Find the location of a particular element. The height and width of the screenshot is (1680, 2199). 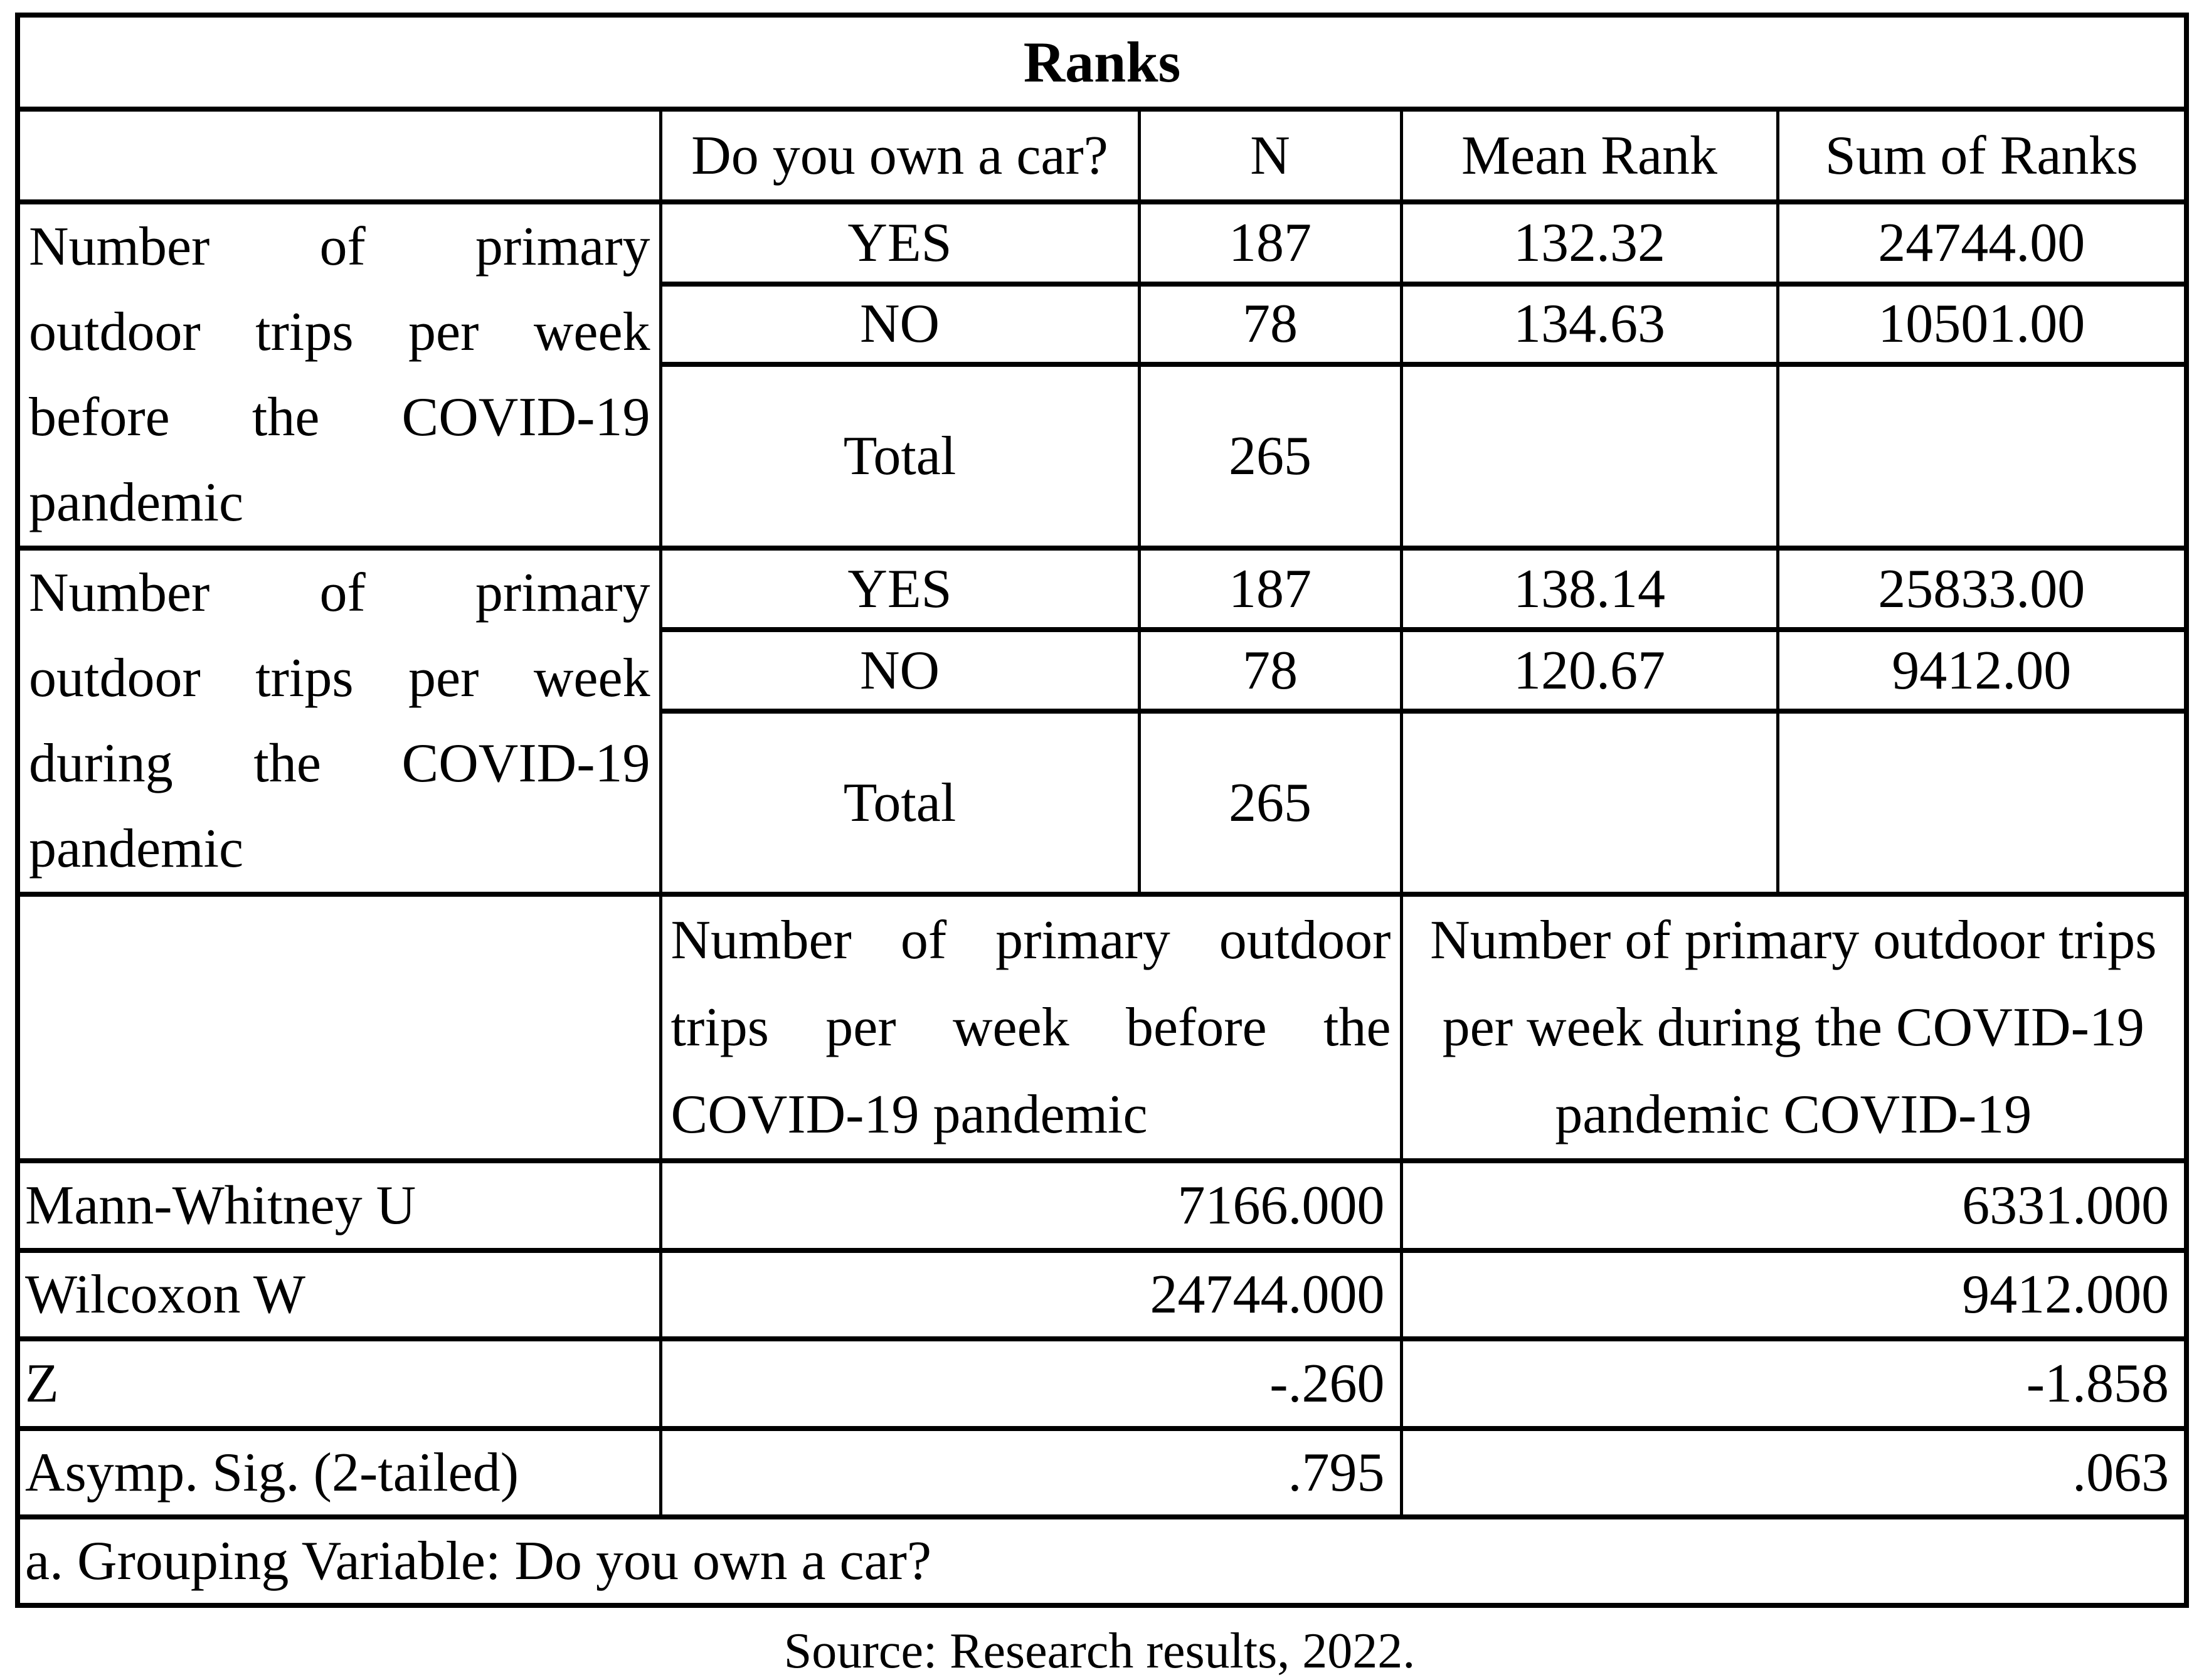

table-cell-sum-of-ranks: 9412.00 is located at coordinates (1982, 671).